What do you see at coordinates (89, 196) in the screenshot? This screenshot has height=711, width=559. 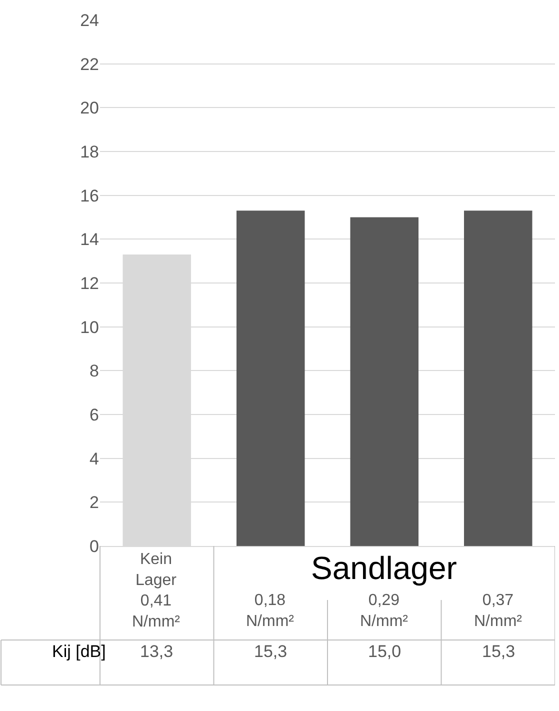 I see `y-tick-label: 16` at bounding box center [89, 196].